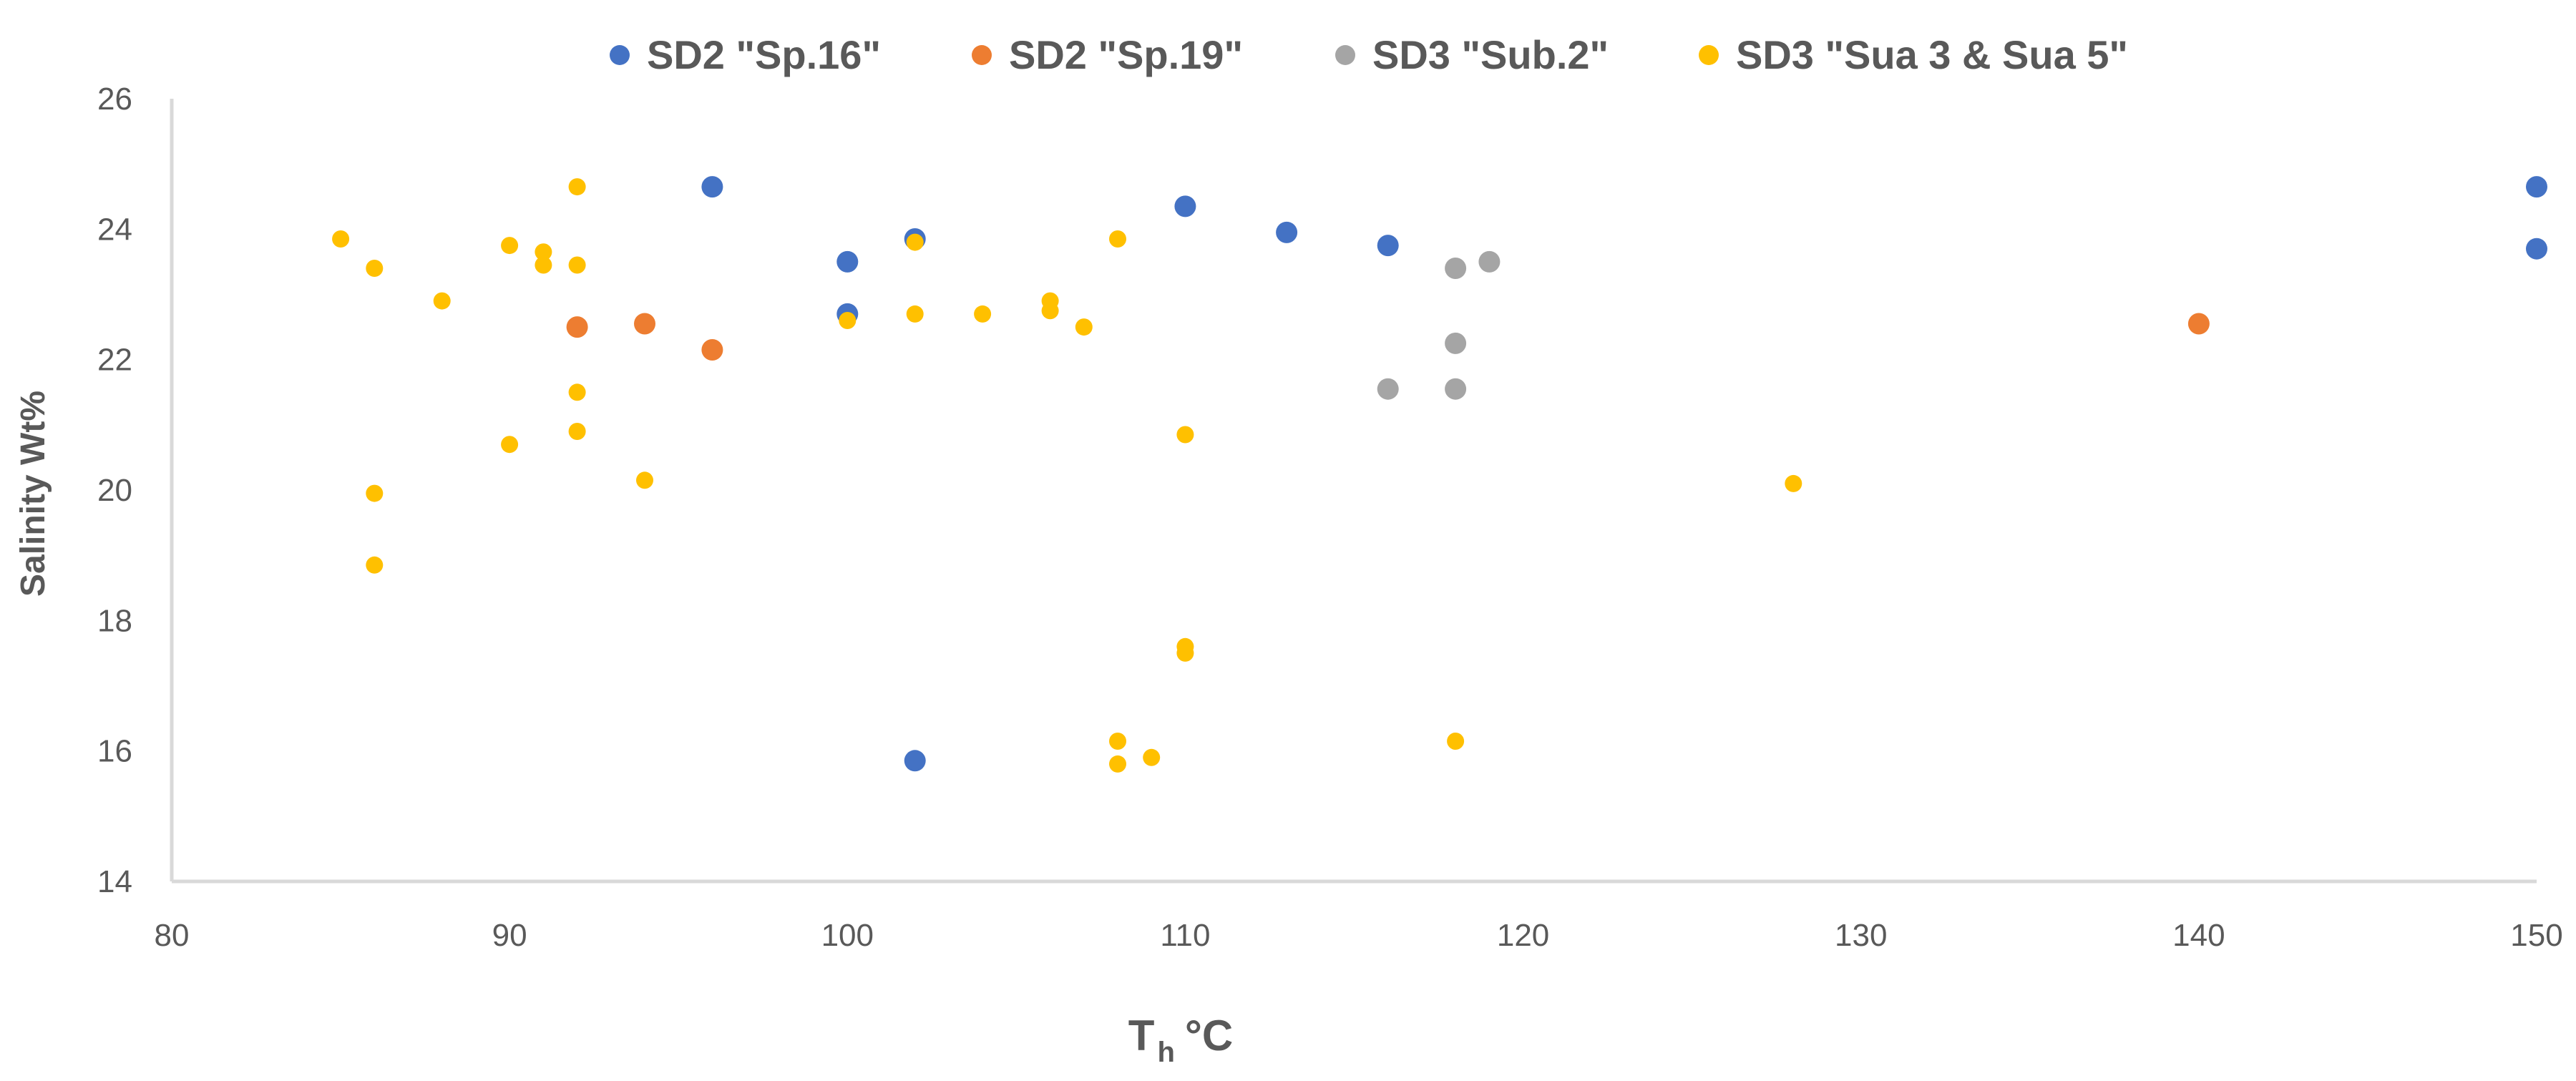 This screenshot has width=2576, height=1081. I want to click on legend-label: SD2 "Sp.19", so click(1126, 54).